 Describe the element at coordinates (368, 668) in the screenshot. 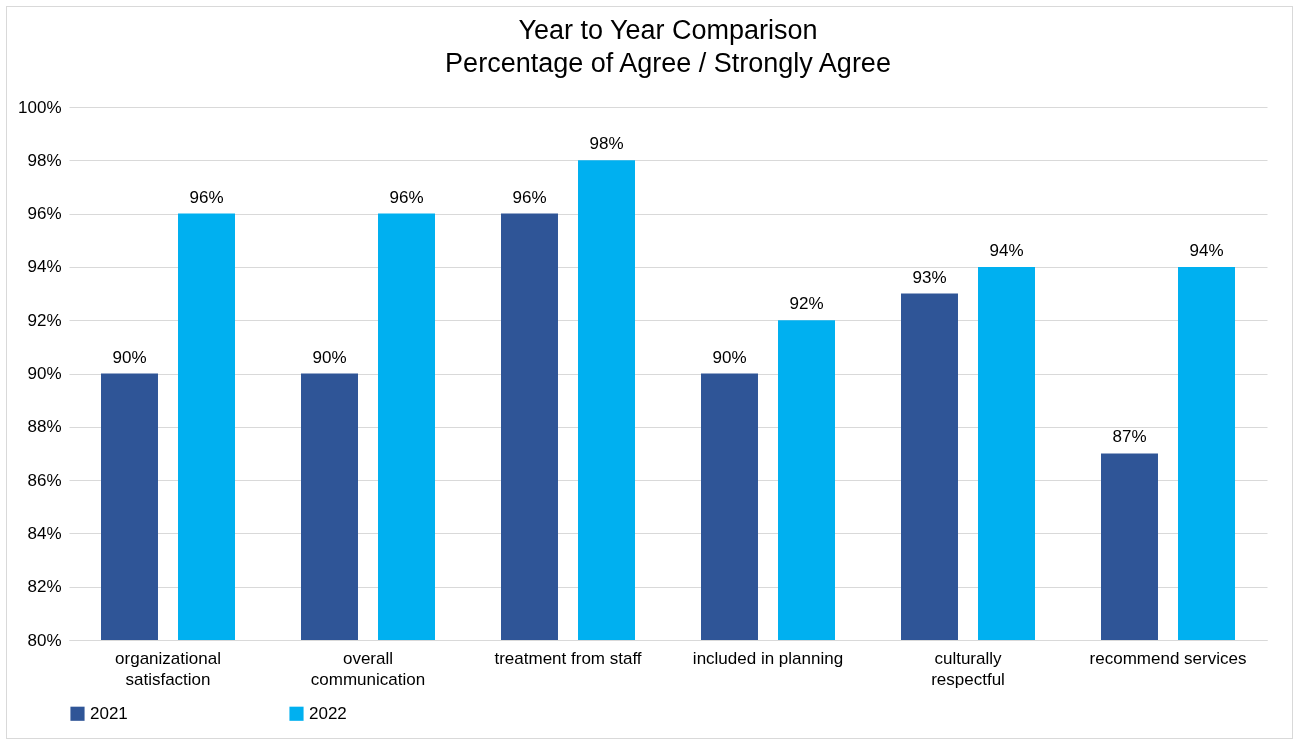

I see `x-tick-label: overall communication` at that location.